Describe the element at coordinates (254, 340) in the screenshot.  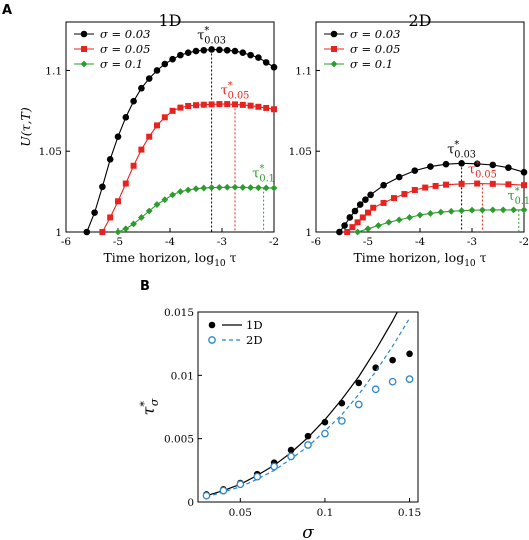
I see `legend-label: 2D` at that location.